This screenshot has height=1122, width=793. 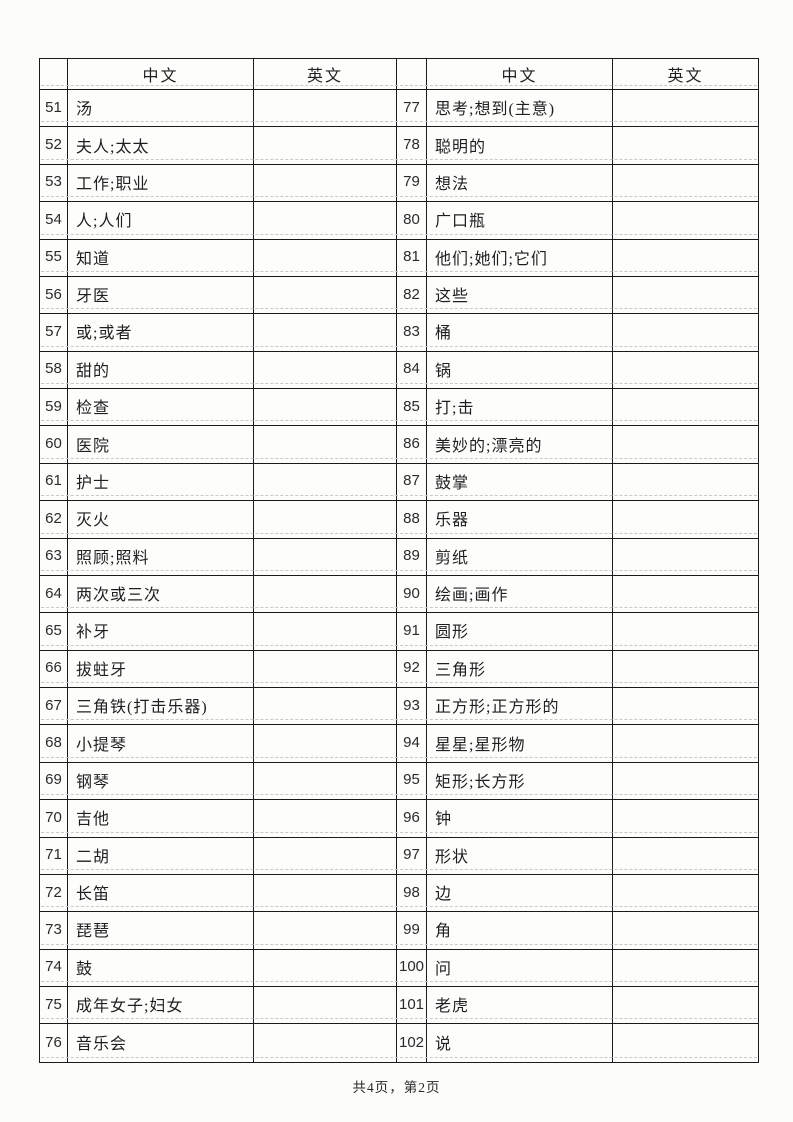 I want to click on table-row: 61 护士 87 鼓掌, so click(x=399, y=482).